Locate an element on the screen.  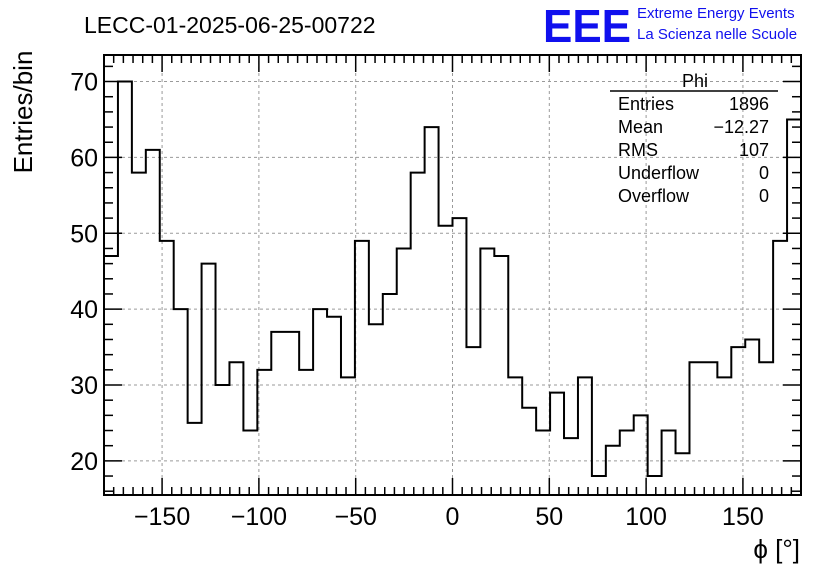
x-tick-label: −150 is located at coordinates (162, 517).